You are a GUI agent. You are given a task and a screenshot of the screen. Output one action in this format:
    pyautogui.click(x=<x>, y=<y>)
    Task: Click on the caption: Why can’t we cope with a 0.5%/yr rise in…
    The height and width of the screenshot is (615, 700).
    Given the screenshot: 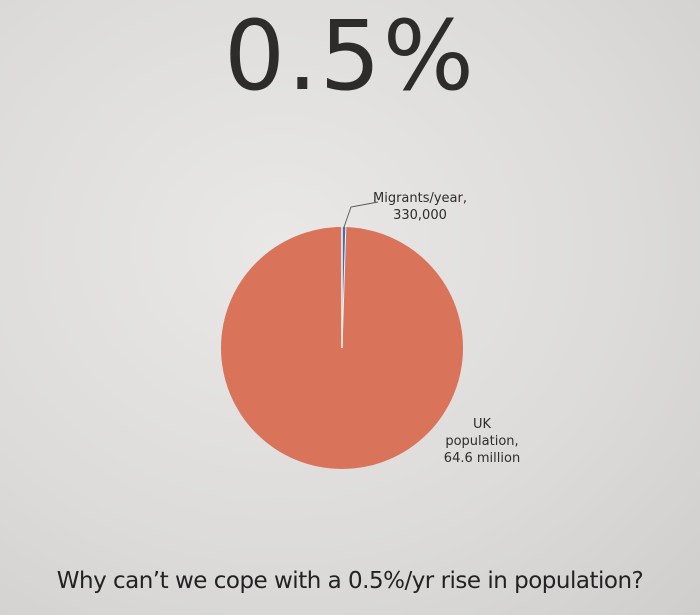 What is the action you would take?
    pyautogui.click(x=350, y=581)
    